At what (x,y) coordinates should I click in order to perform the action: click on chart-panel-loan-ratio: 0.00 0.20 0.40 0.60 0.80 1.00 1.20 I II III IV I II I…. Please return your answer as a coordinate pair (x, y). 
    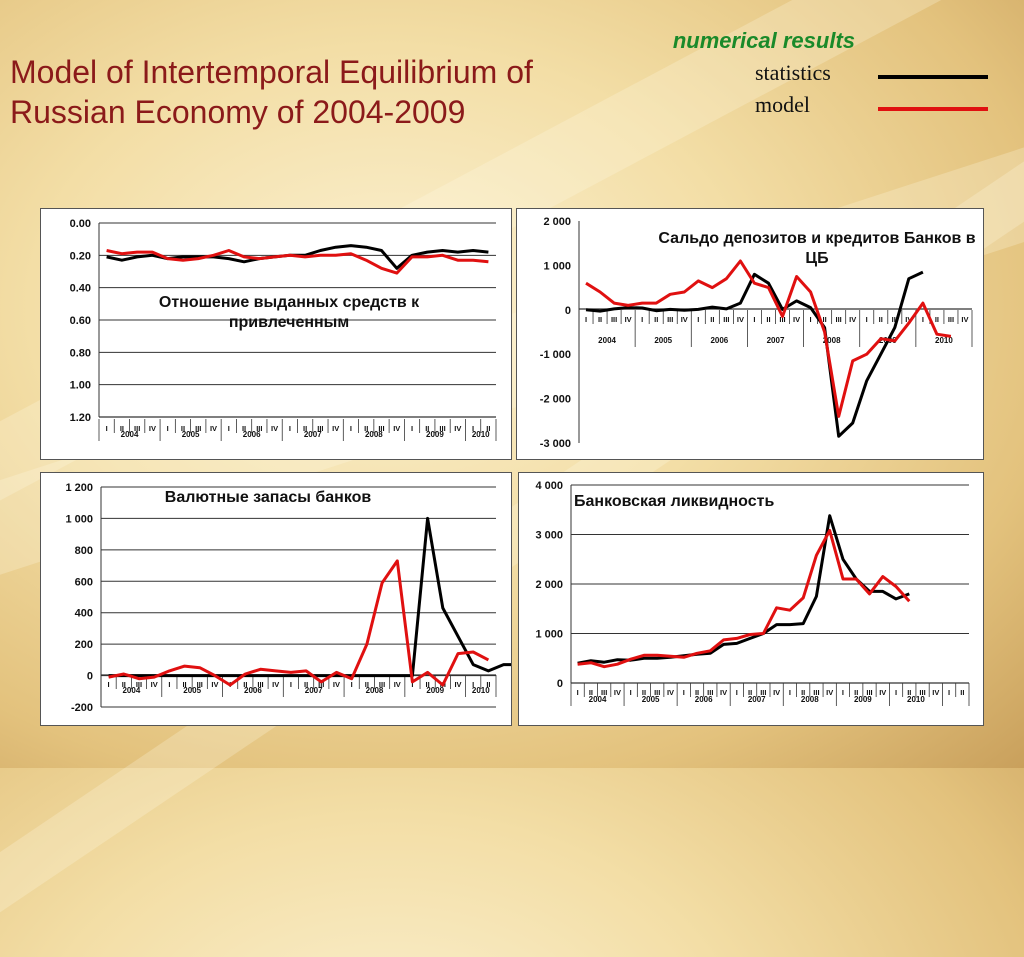
    Looking at the image, I should click on (276, 334).